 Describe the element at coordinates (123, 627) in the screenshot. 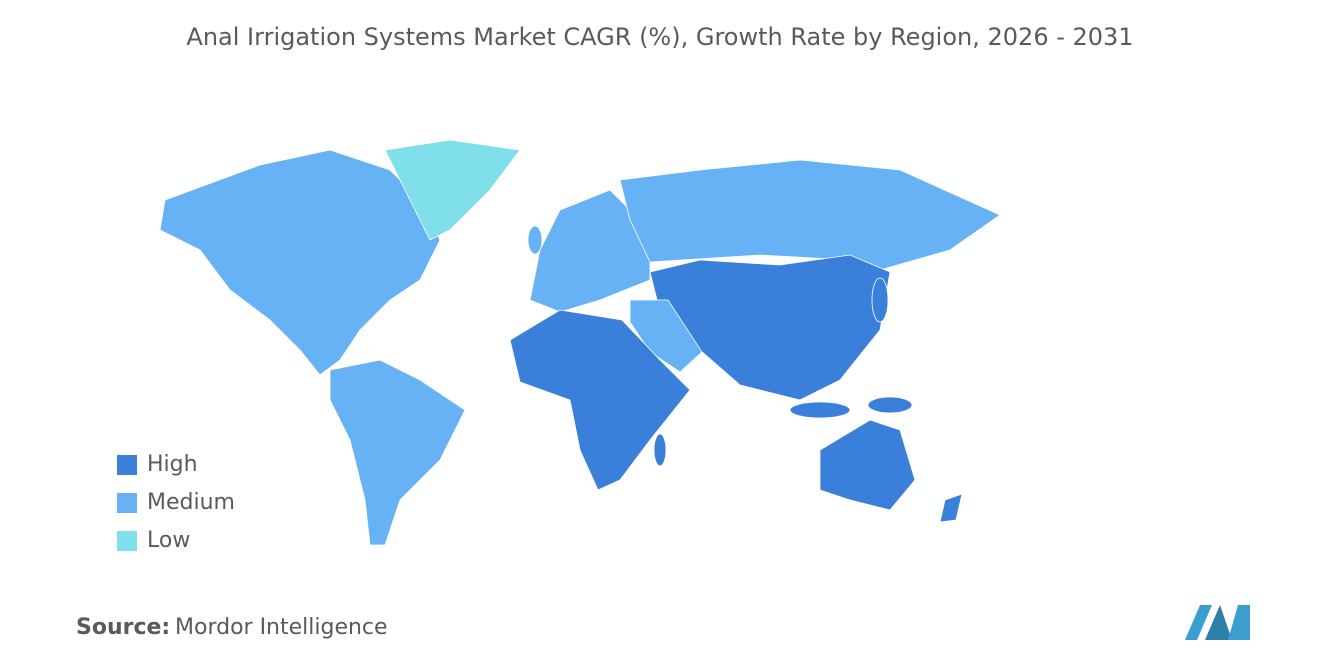

I see `source-label: Source:` at that location.